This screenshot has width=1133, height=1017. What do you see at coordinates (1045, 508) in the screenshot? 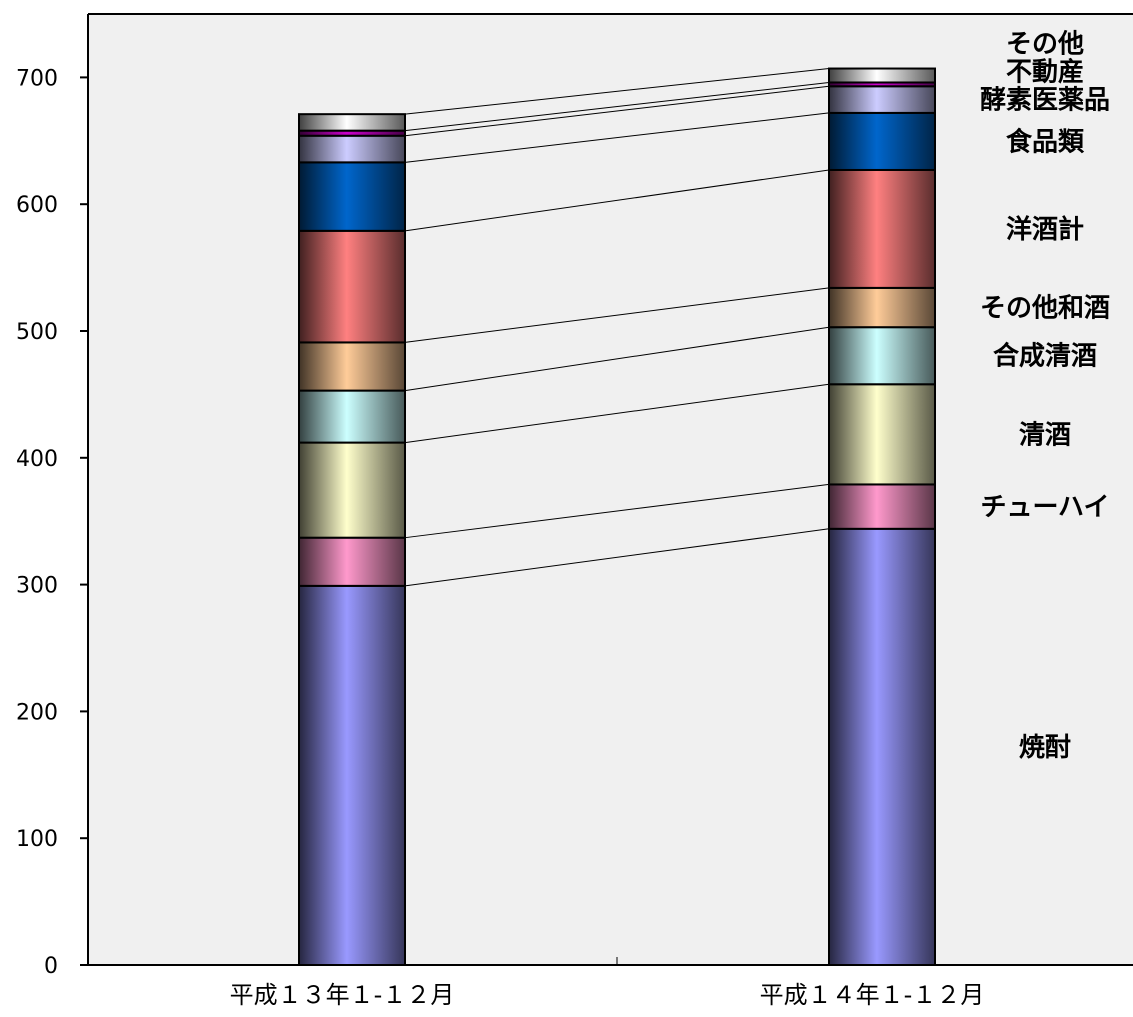
I see `series-label: チューハイ` at bounding box center [1045, 508].